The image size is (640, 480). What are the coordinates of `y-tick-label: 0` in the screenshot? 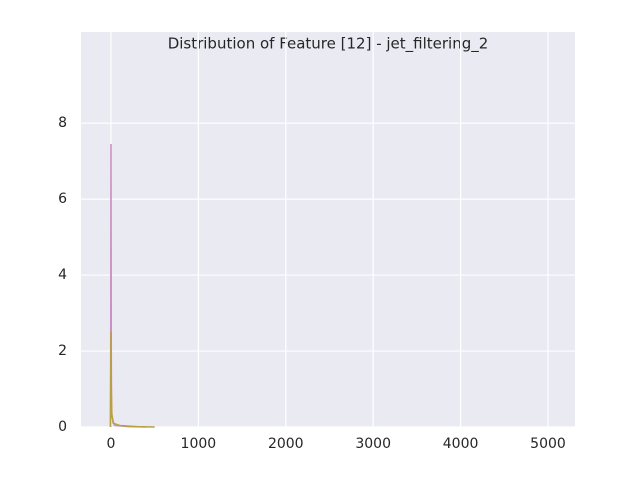 It's located at (62, 427).